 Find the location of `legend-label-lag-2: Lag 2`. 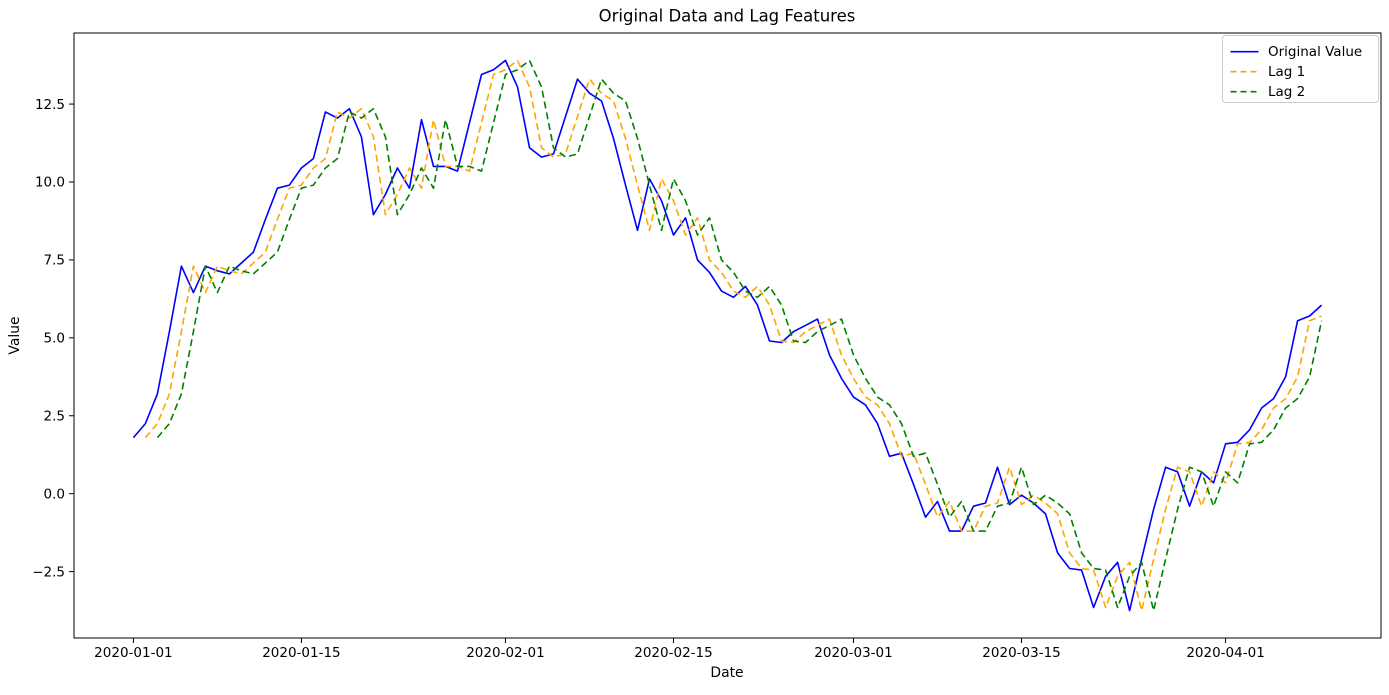

legend-label-lag-2: Lag 2 is located at coordinates (1286, 92).